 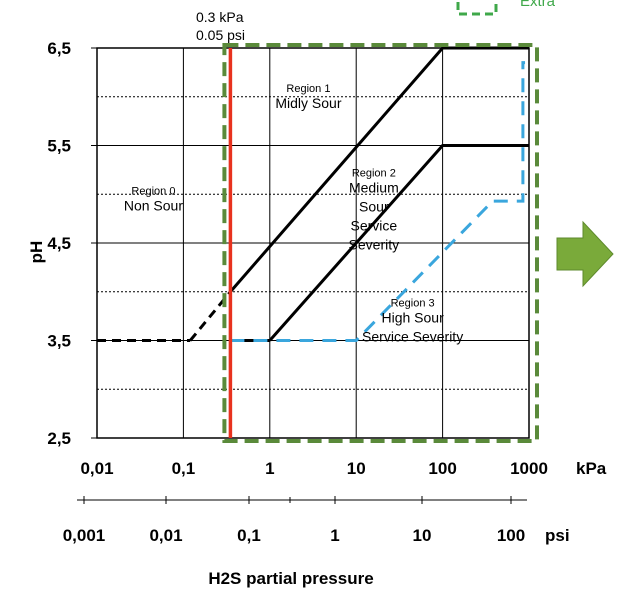 I want to click on psi-tick-label: 1, so click(x=334, y=535).